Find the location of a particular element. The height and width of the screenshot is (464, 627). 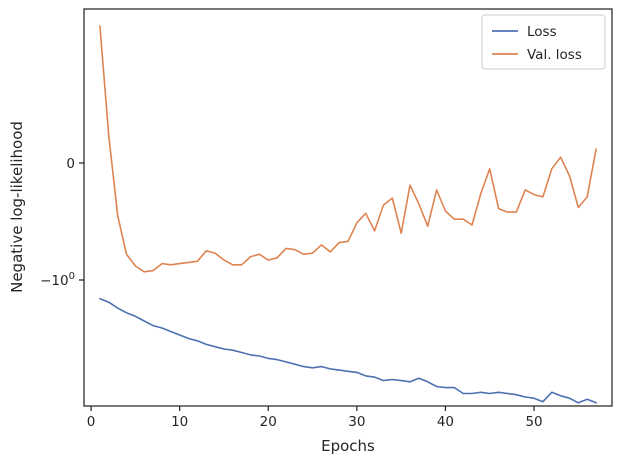

y-tick-label: −100 is located at coordinates (57, 280).